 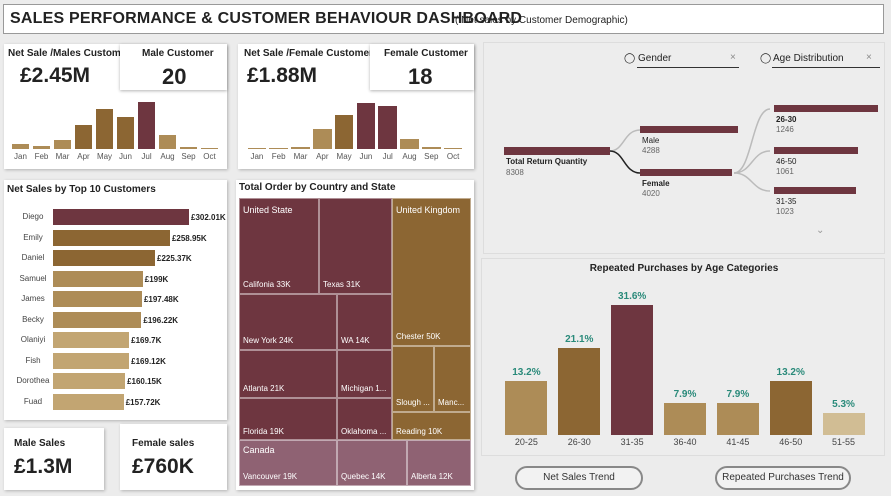 What do you see at coordinates (682, 59) in the screenshot?
I see `gender-slicer: ◯ Gender ×` at bounding box center [682, 59].